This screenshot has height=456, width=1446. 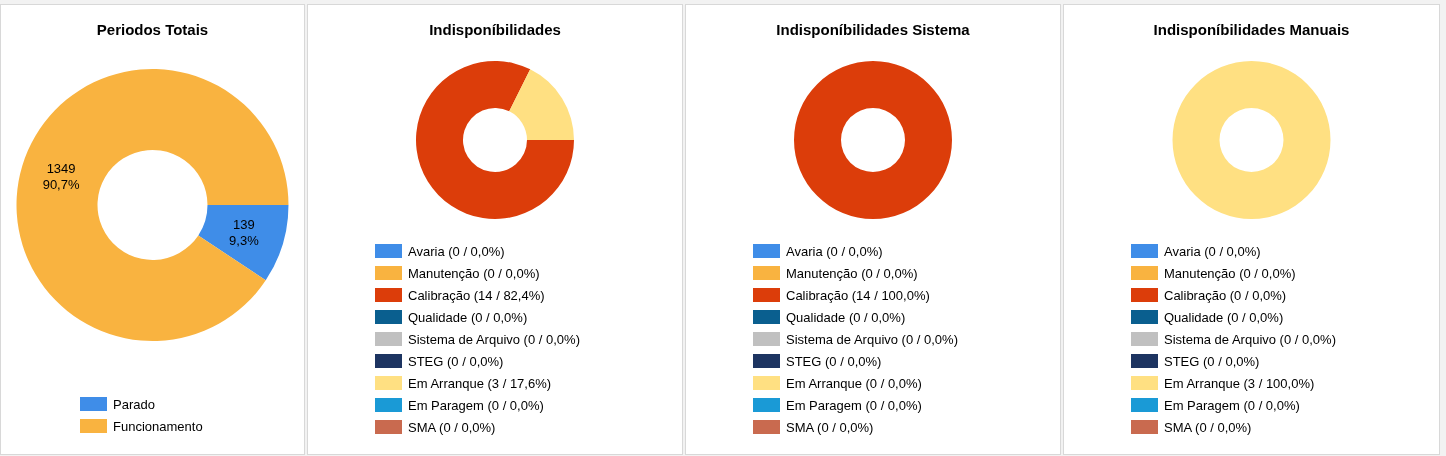 I want to click on legend-label: Em Arranque (0 / 0,0%), so click(x=854, y=383).